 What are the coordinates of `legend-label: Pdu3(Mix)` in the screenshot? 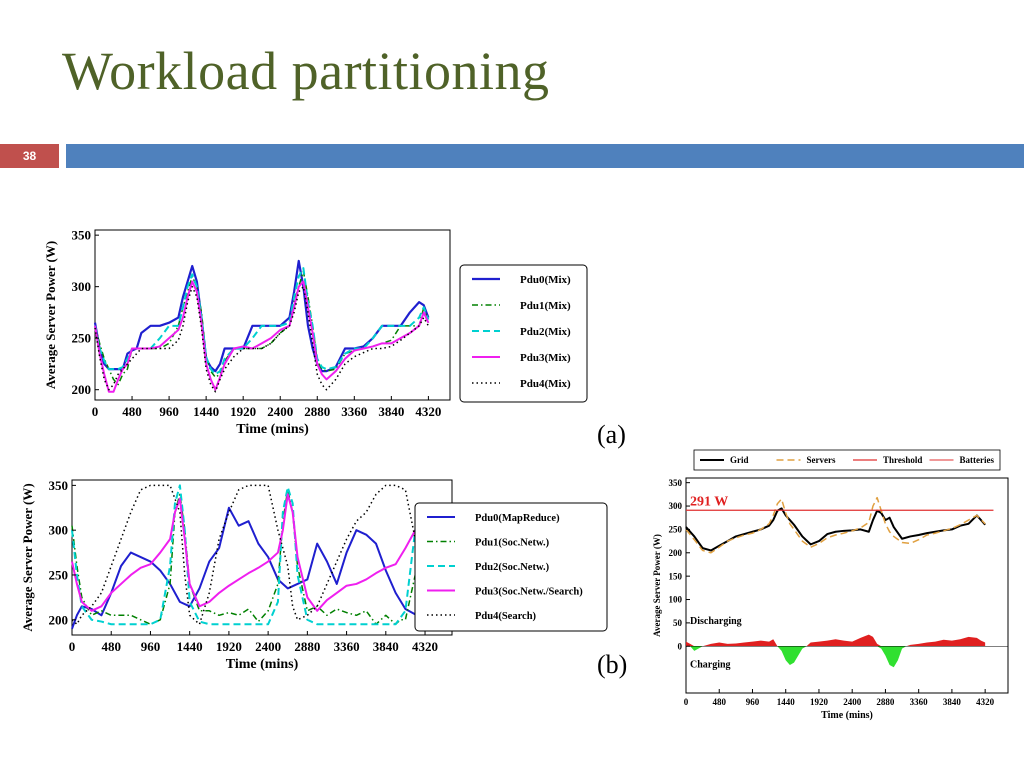 It's located at (545, 358).